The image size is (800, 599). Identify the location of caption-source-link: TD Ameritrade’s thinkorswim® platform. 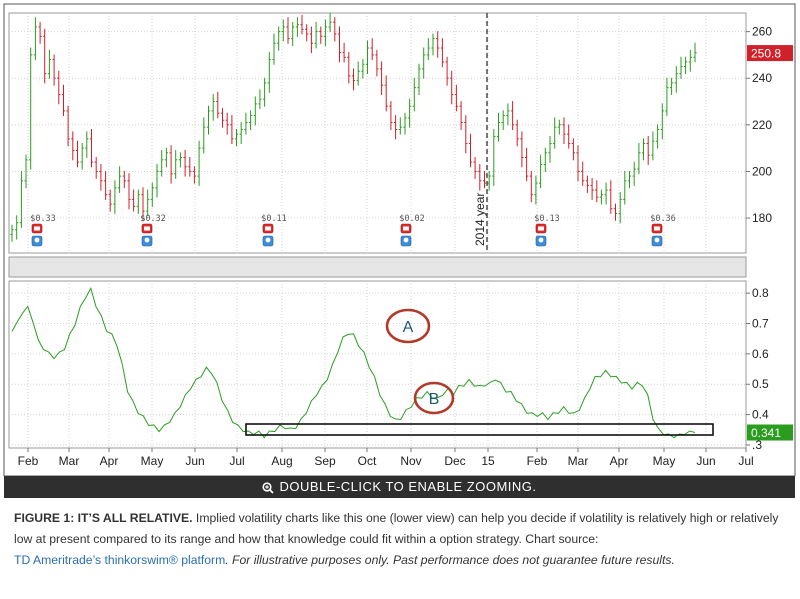
(120, 560).